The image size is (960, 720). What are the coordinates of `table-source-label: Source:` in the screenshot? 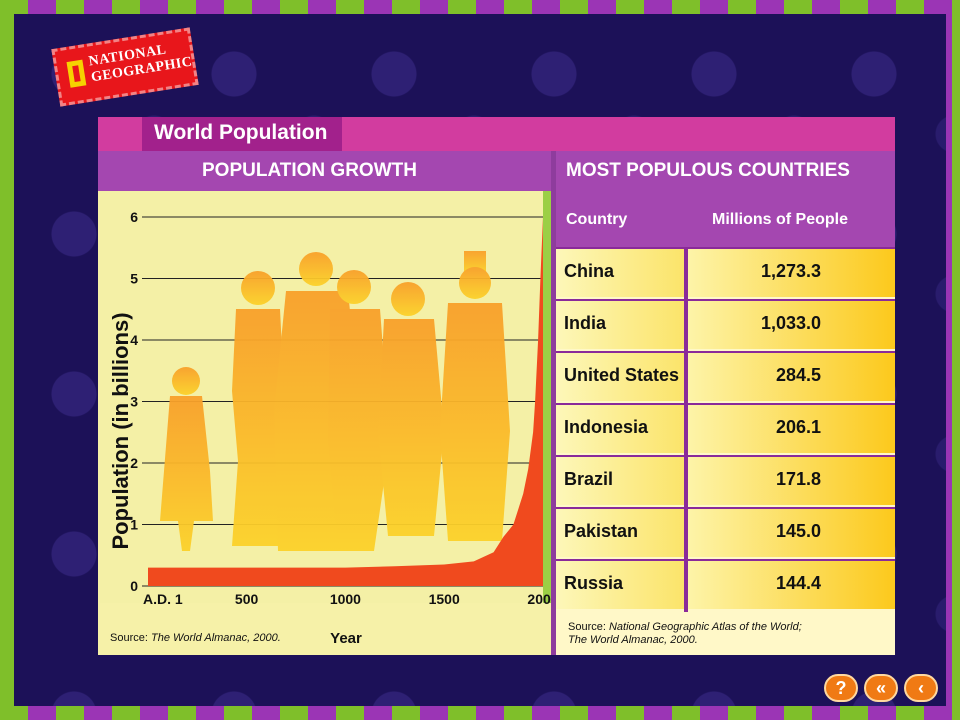 It's located at (587, 627).